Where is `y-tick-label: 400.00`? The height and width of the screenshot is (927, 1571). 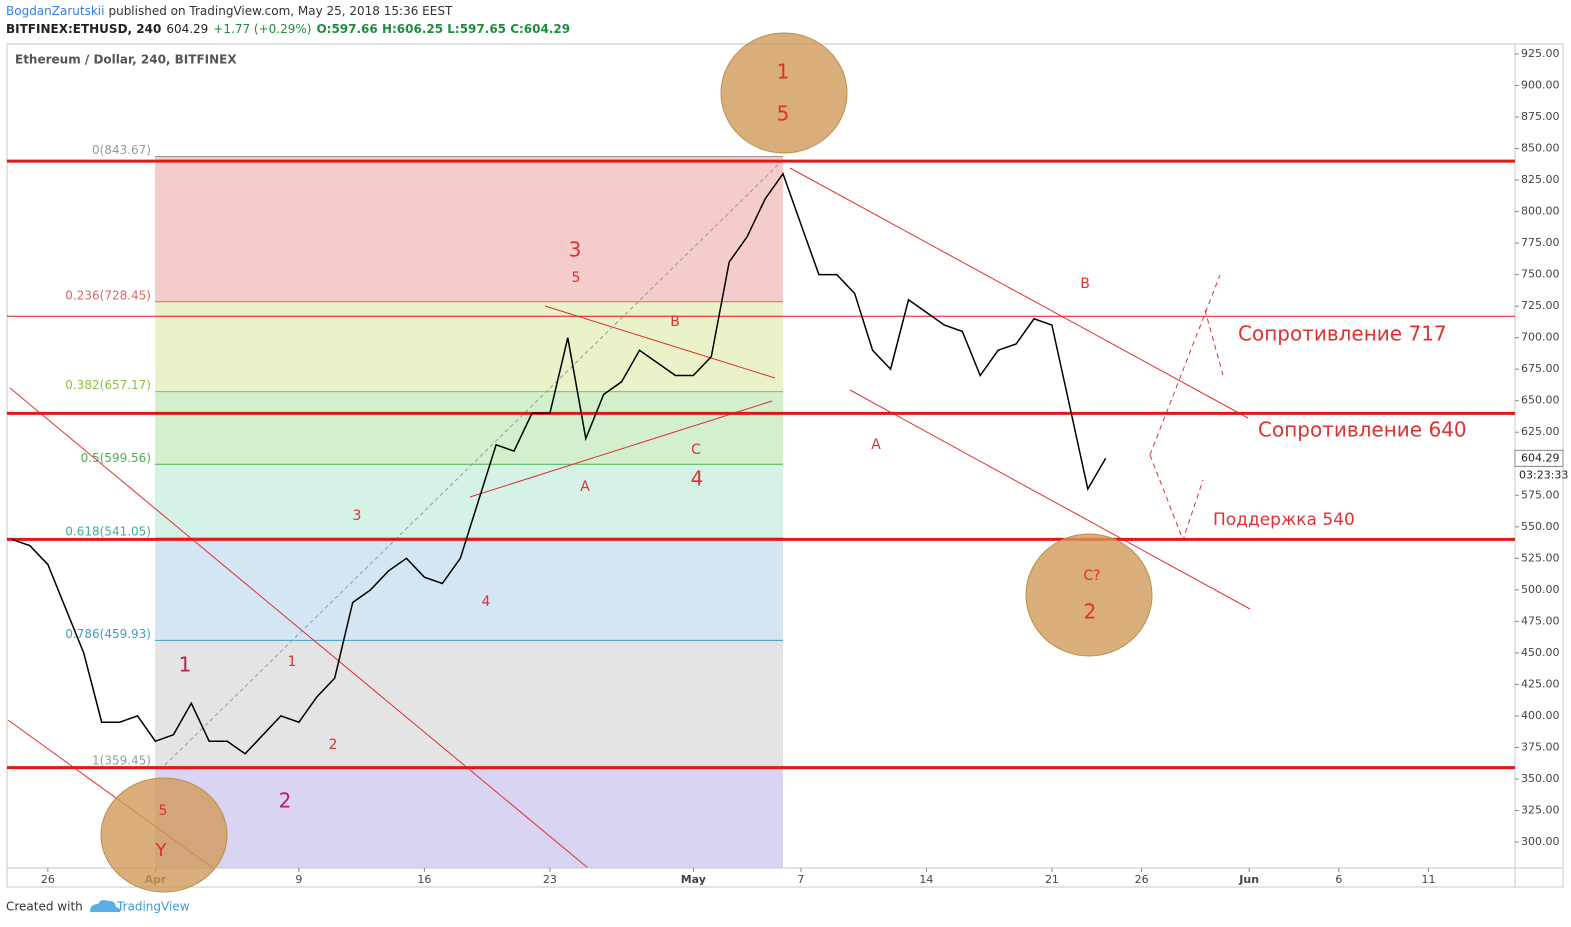 y-tick-label: 400.00 is located at coordinates (1540, 715).